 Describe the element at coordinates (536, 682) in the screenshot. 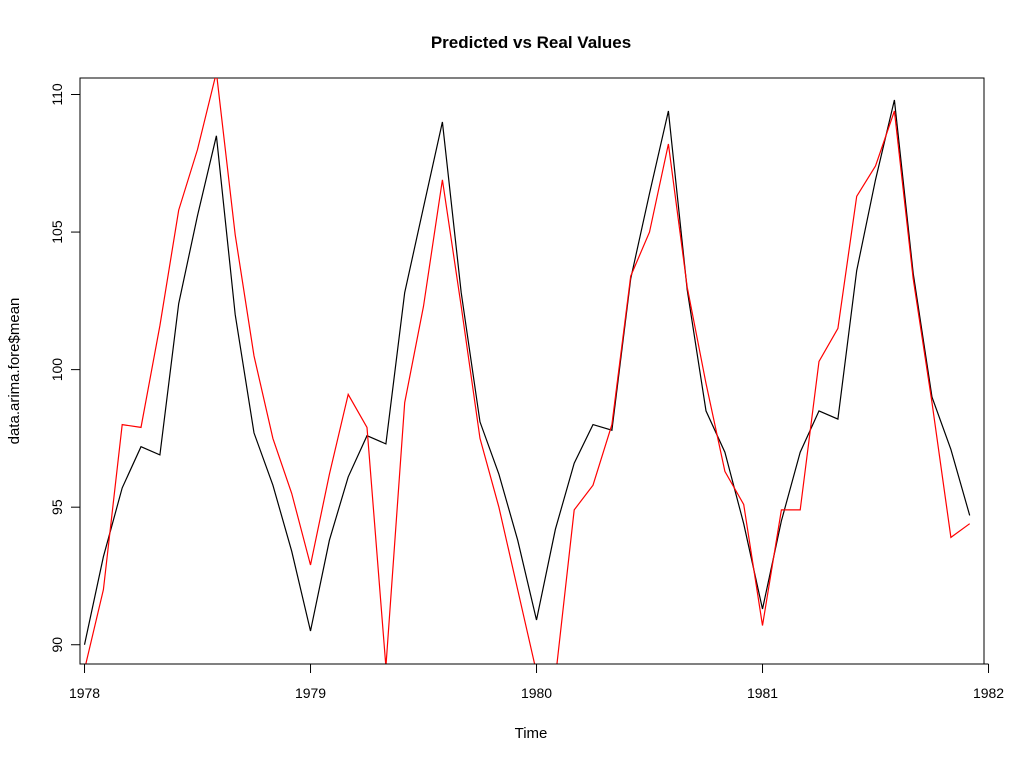

I see `x-axis: 1978 1979 1980 1981 1982` at that location.